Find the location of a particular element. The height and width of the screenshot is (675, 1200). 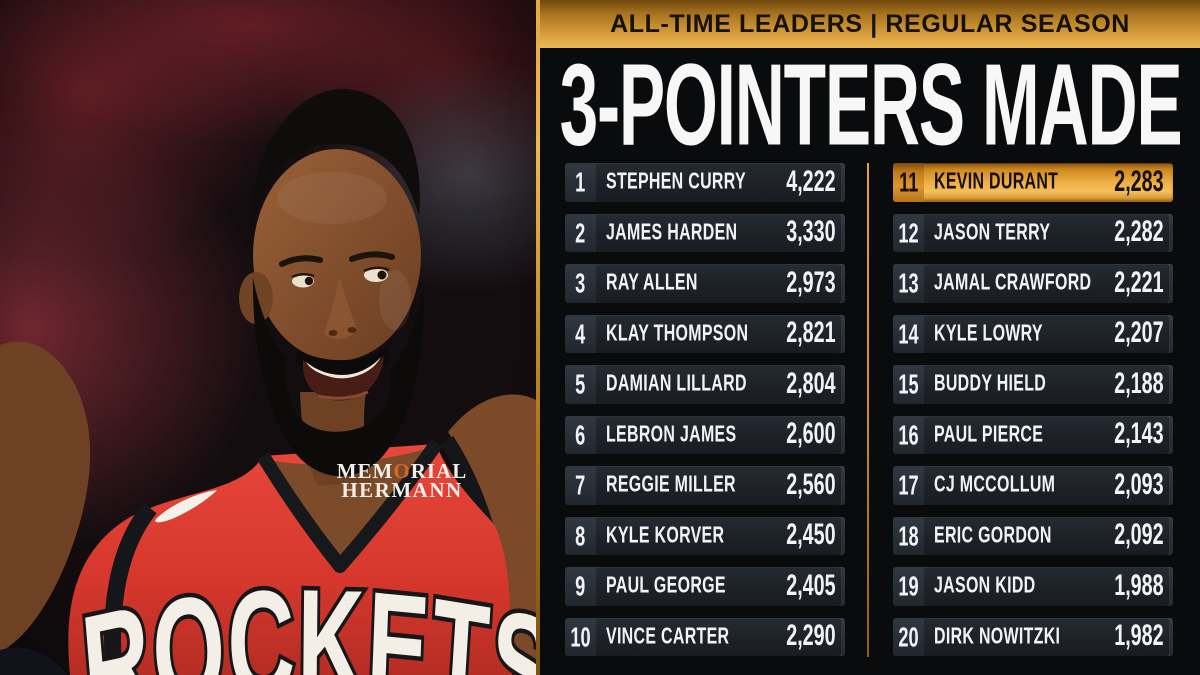

leaderboard-row: 19 JASON KIDD 1,988 is located at coordinates (1033, 586).